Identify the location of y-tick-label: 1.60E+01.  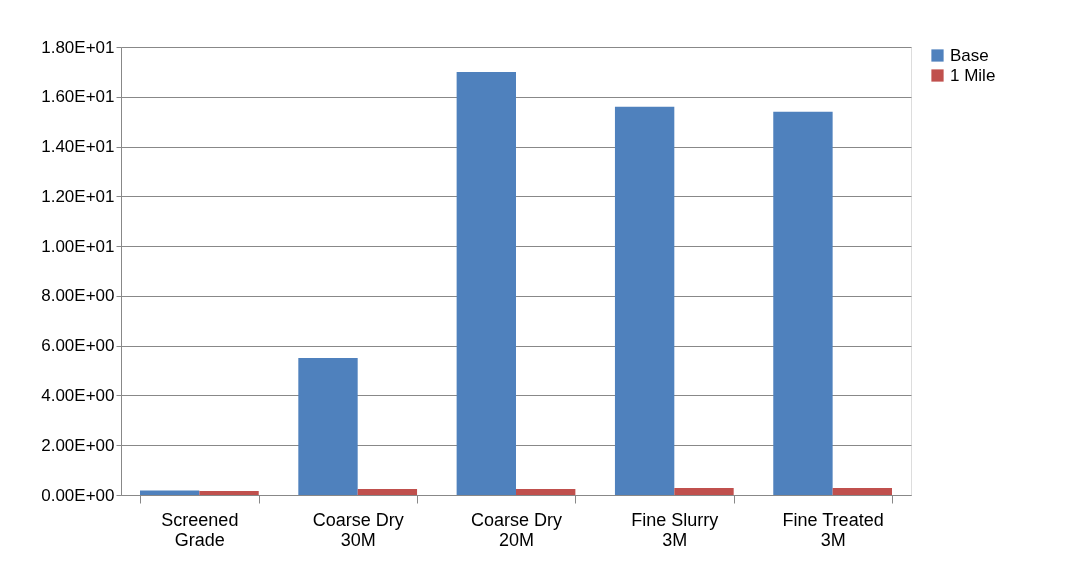
(78, 97).